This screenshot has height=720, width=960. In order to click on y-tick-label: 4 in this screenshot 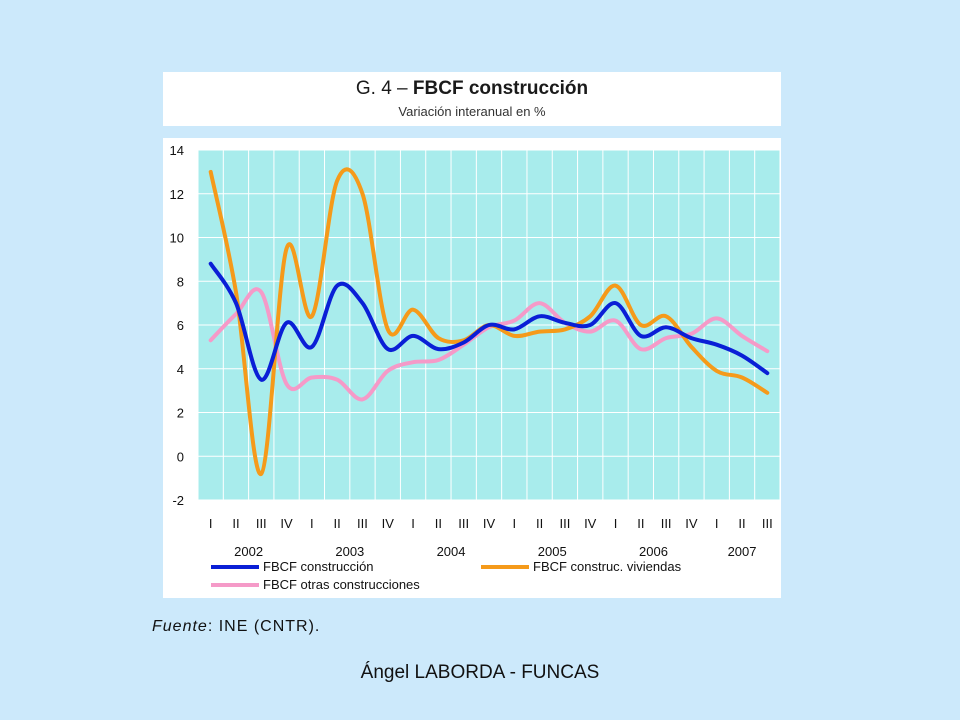, I will do `click(180, 369)`.